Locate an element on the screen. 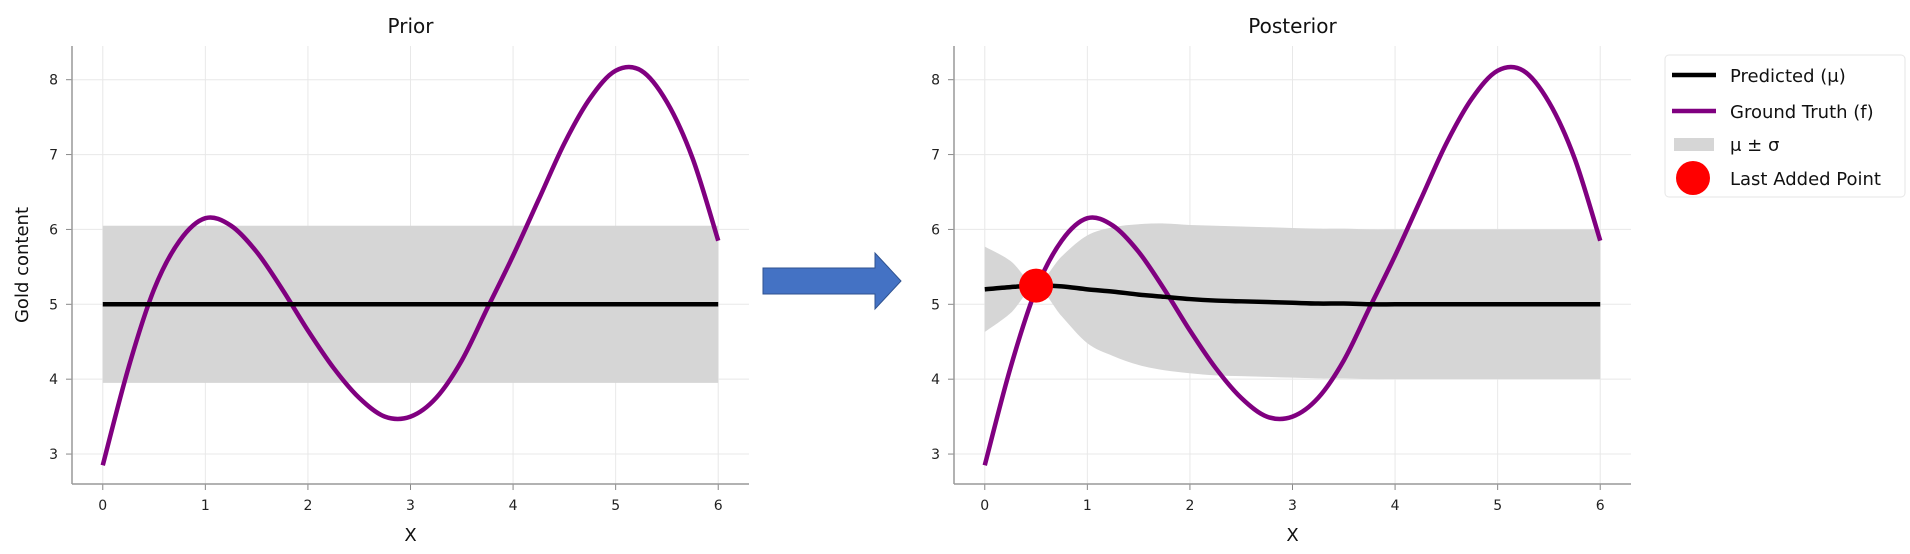 The image size is (1910, 554). legend-label-band: μ ± σ is located at coordinates (1754, 145).